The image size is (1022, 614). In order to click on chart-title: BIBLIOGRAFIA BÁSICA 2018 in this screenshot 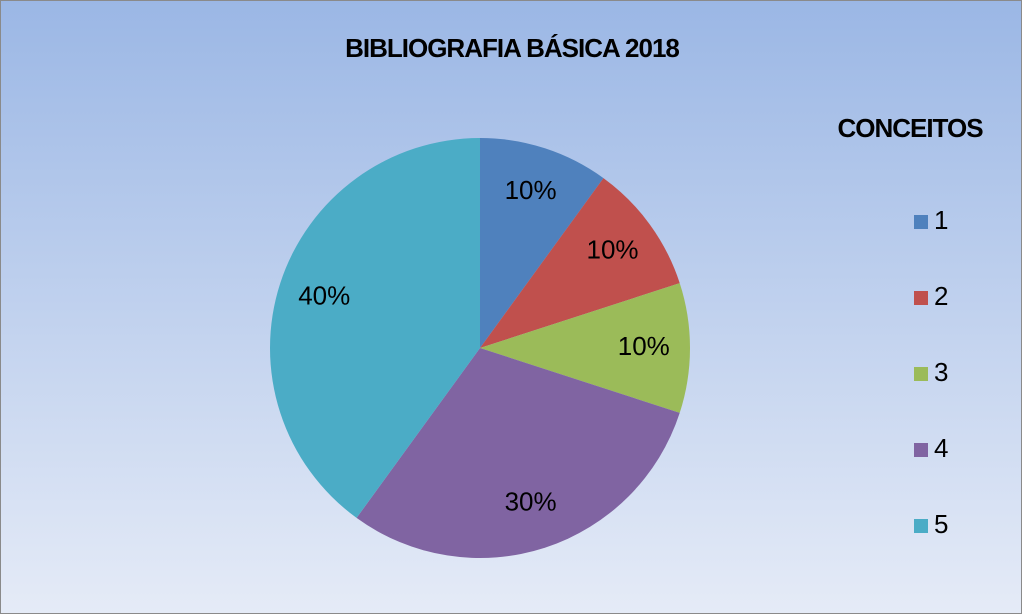, I will do `click(512, 48)`.